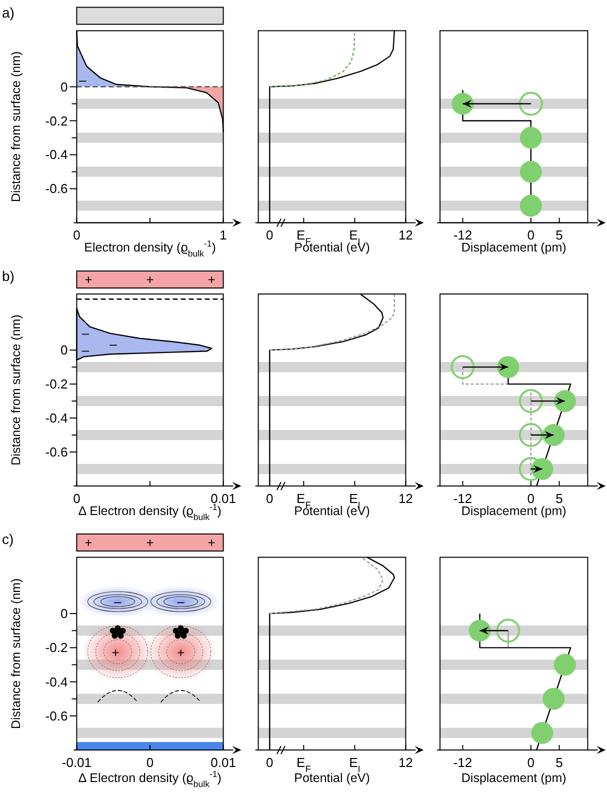  I want to click on chart-title: b), so click(8, 276).